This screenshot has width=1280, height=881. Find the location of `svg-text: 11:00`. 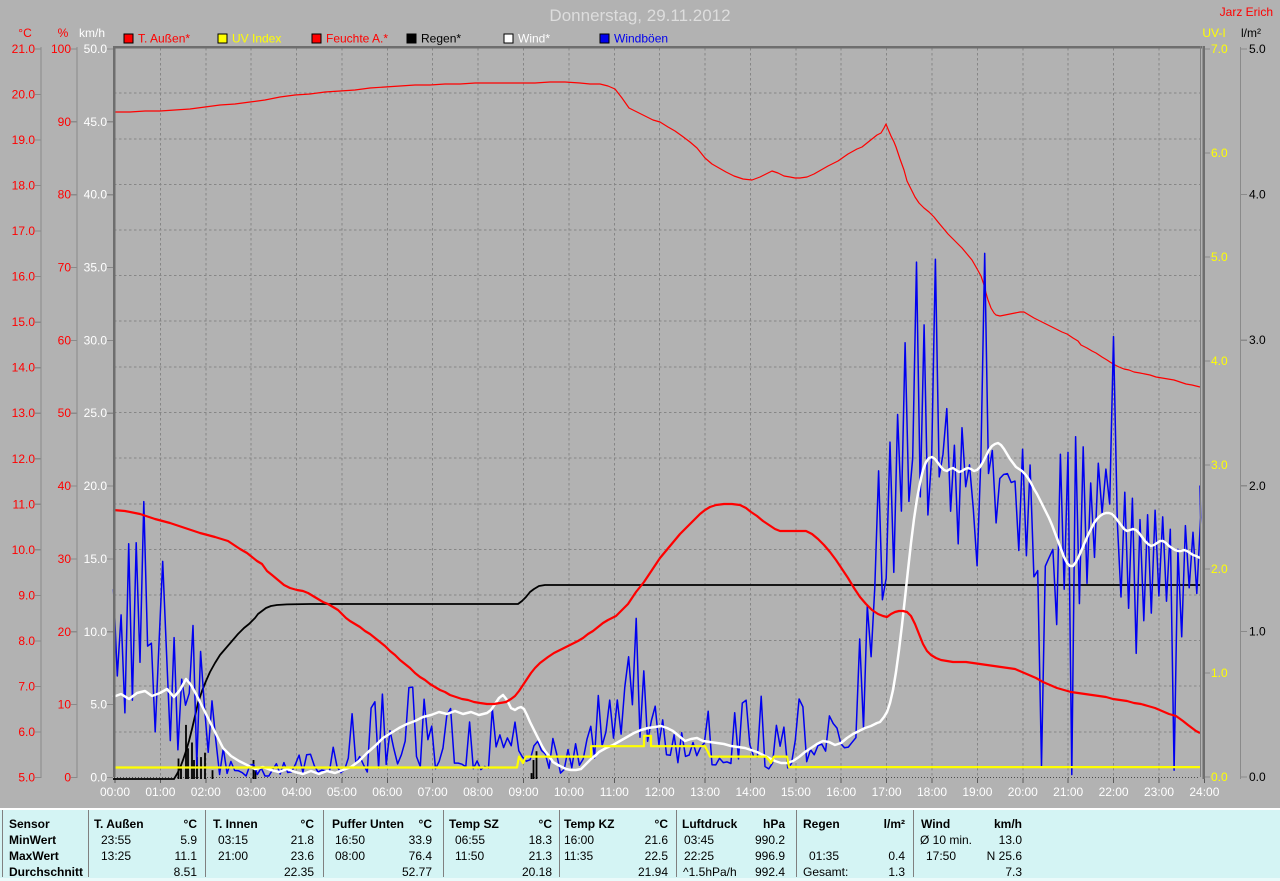

svg-text: 11:00 is located at coordinates (614, 792).